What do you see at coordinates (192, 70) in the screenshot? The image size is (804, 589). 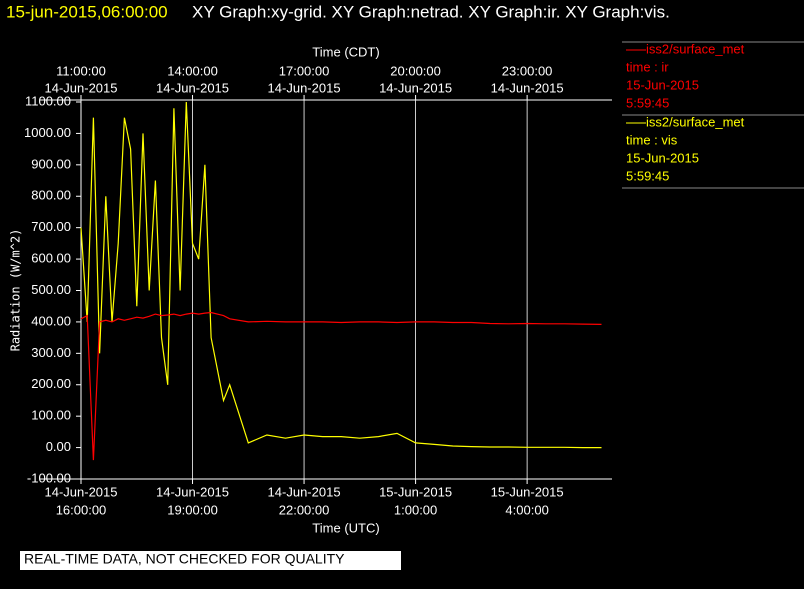 I see `x2-tick-label: 14:00:00` at bounding box center [192, 70].